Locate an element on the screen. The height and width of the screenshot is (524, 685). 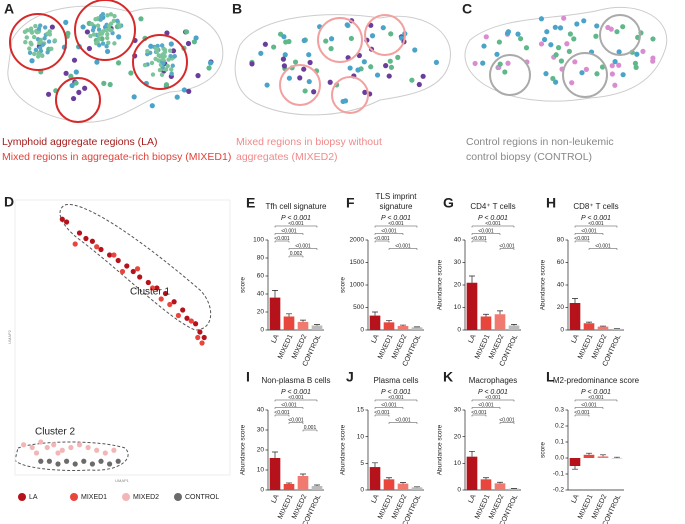
x-tick-label: LA is located at coordinates (473, 338).